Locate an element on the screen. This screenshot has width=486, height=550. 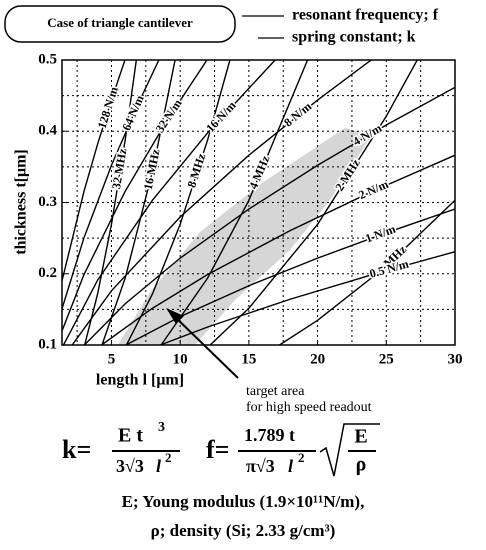
curve-label: 16 N/m is located at coordinates (220, 116).